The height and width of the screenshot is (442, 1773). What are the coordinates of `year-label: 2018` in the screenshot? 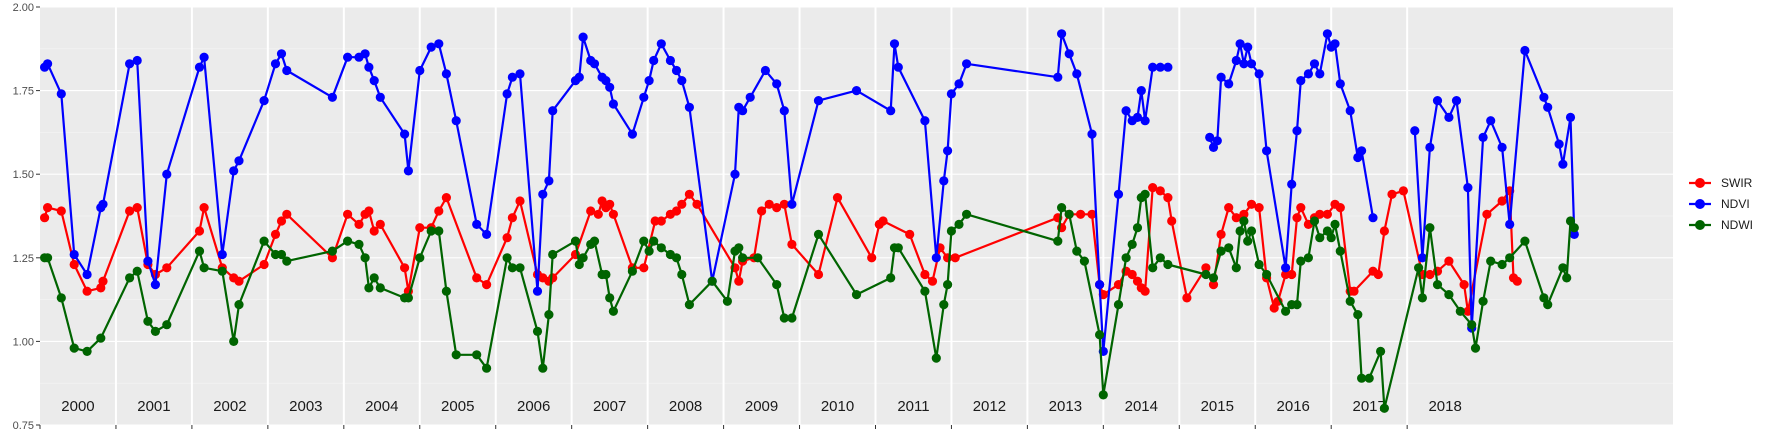 It's located at (1444, 406).